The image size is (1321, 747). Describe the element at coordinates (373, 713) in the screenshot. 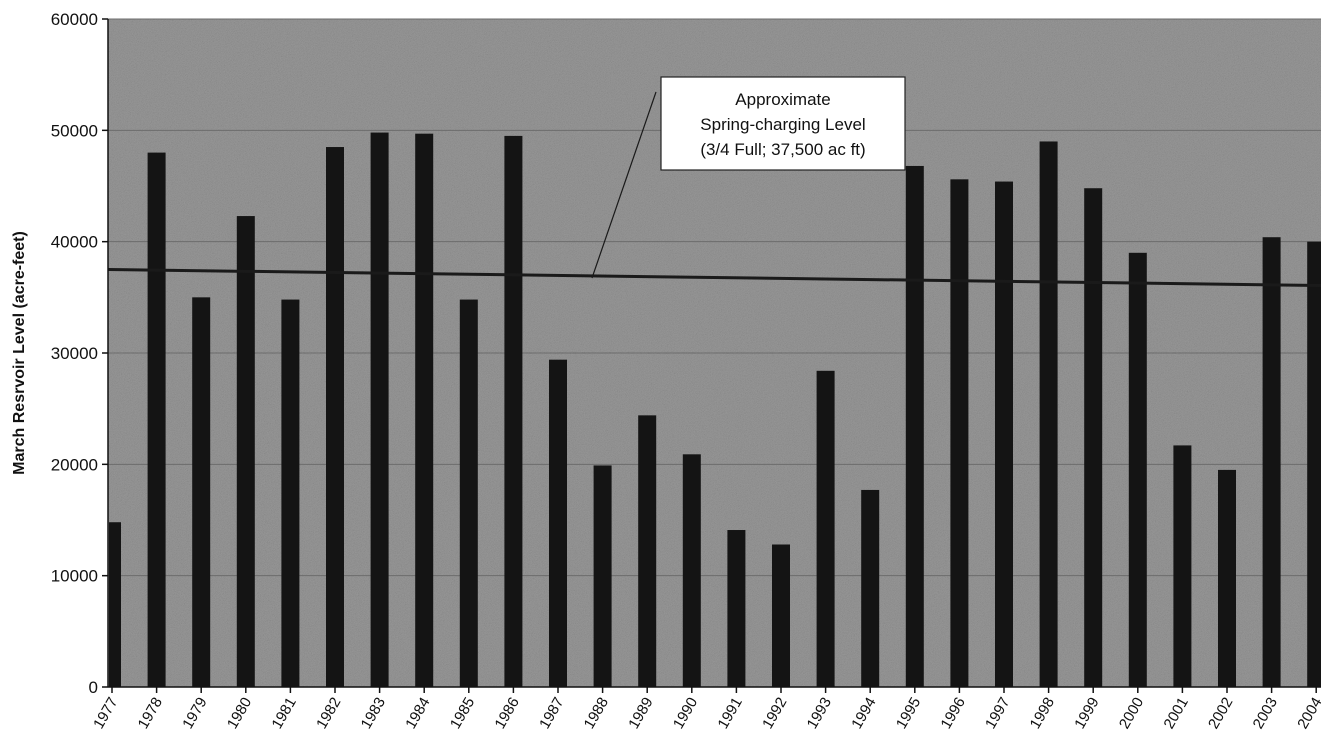

I see `x-tick-label-1983: 1983` at that location.